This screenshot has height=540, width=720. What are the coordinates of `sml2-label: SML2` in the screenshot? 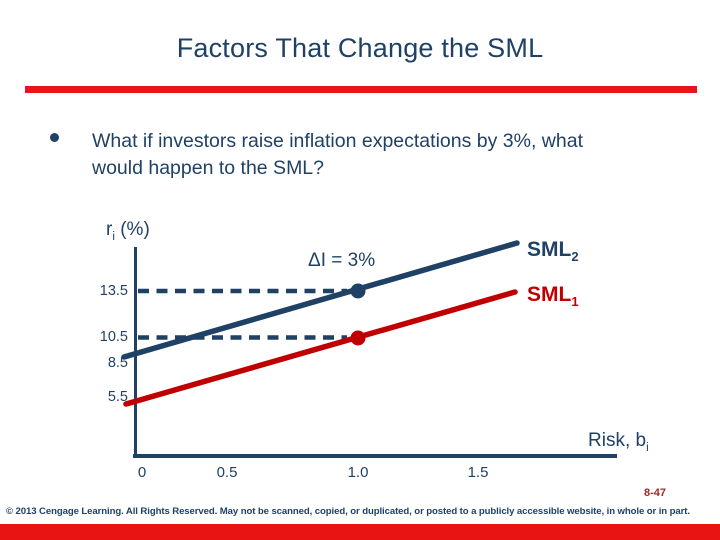 It's located at (553, 251).